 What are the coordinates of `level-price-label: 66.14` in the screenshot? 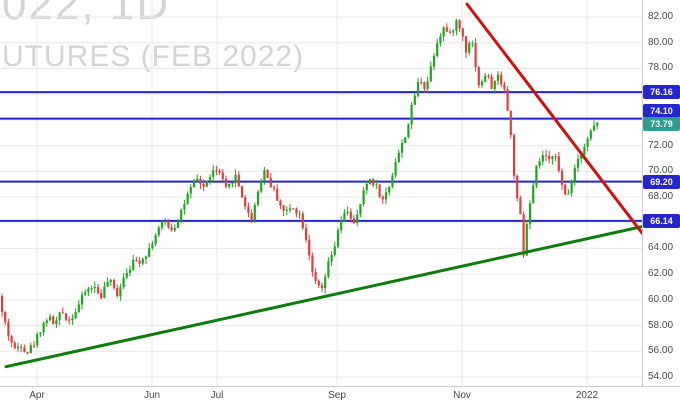 It's located at (661, 221).